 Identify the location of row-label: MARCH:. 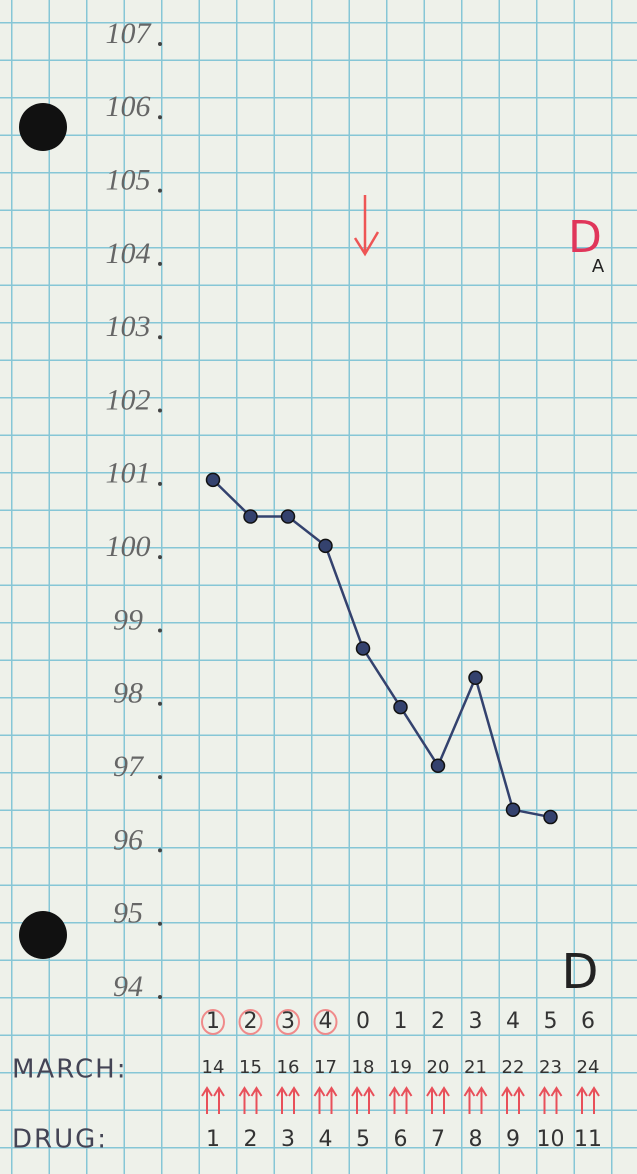
(69, 1070).